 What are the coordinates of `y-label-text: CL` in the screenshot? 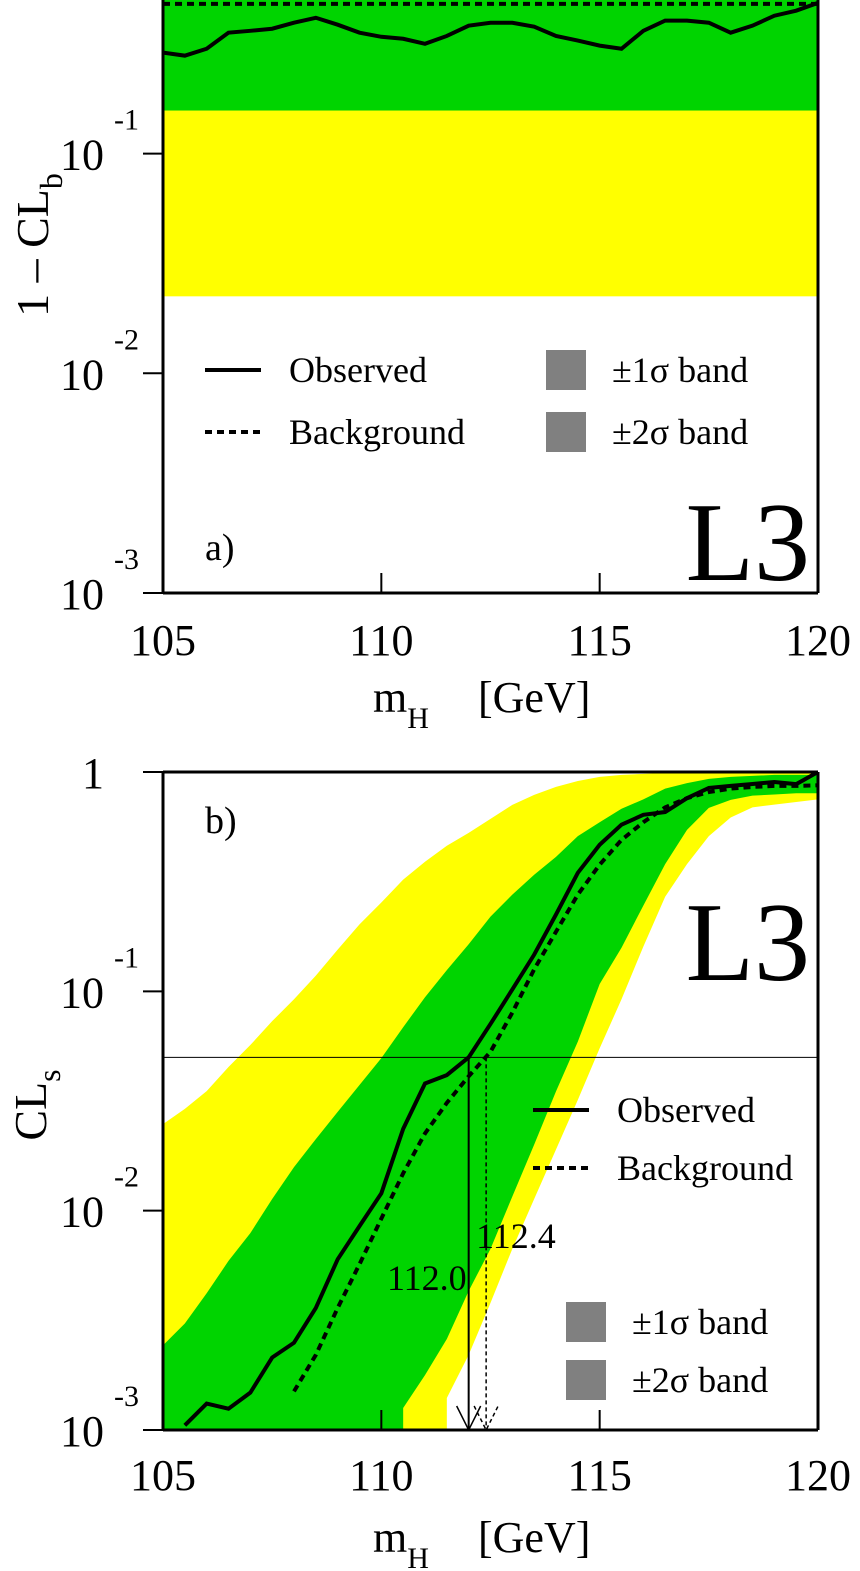 It's located at (30, 1111).